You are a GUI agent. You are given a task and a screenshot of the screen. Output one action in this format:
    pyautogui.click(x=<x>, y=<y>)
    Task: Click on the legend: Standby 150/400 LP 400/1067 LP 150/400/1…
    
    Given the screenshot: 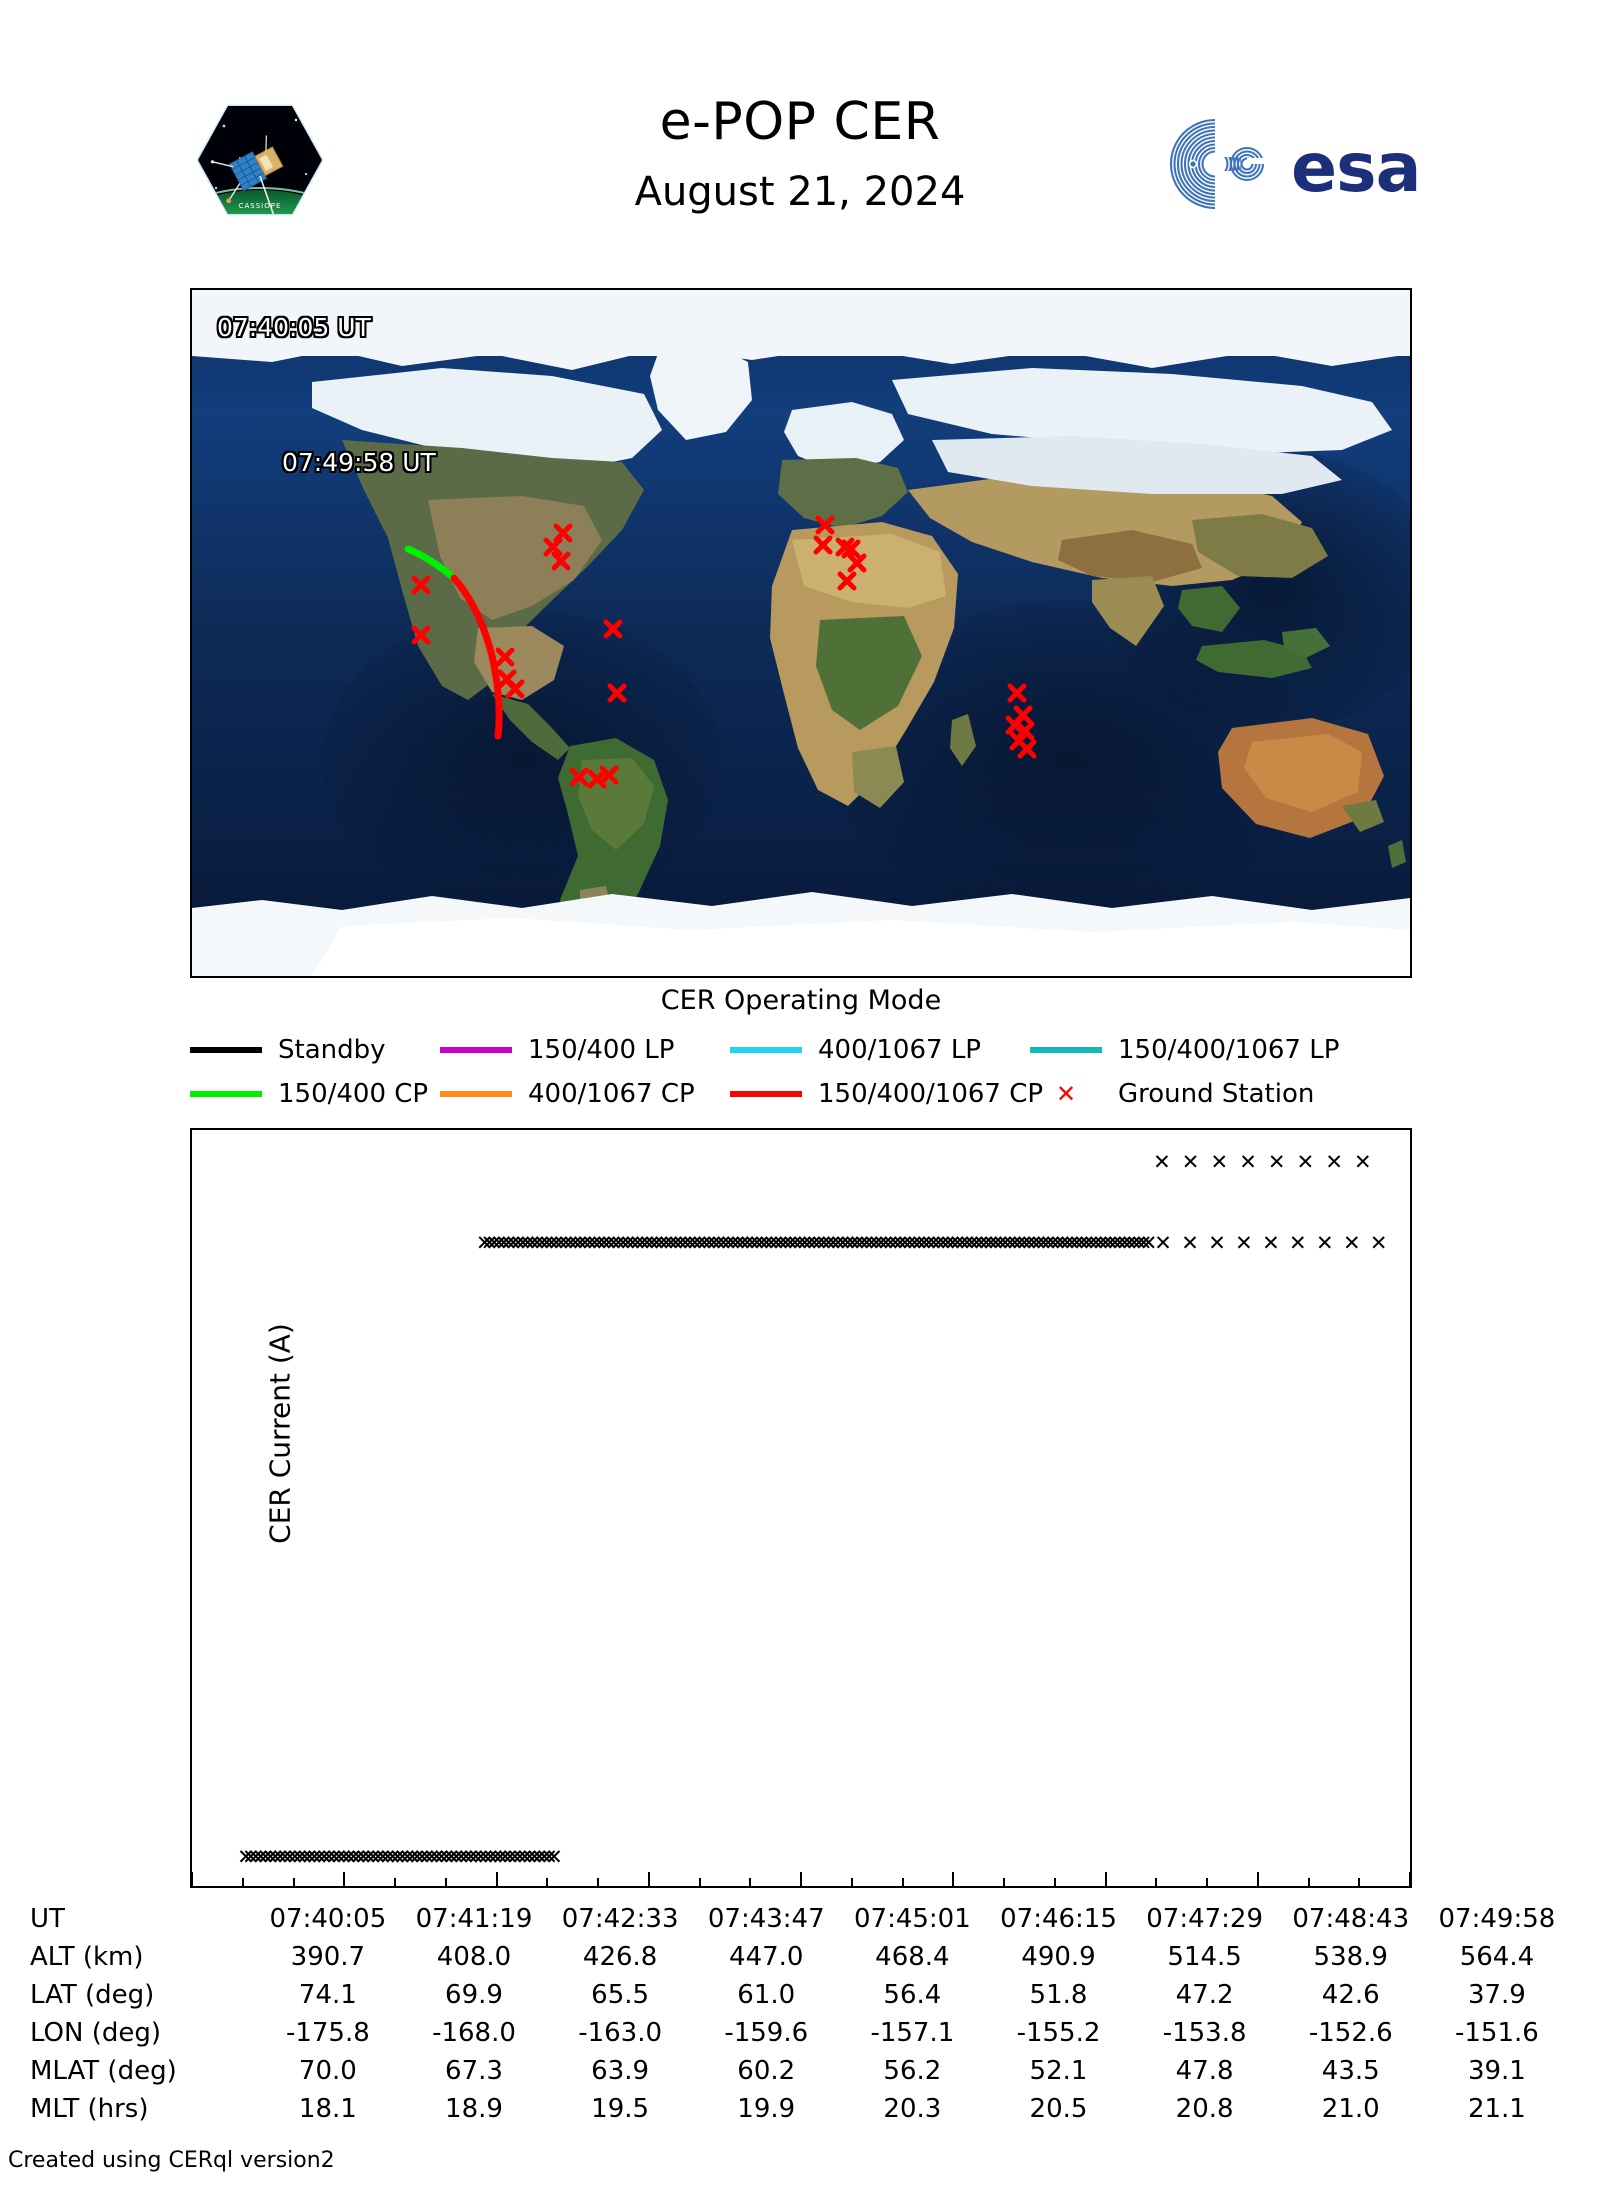 What is the action you would take?
    pyautogui.click(x=801, y=1072)
    